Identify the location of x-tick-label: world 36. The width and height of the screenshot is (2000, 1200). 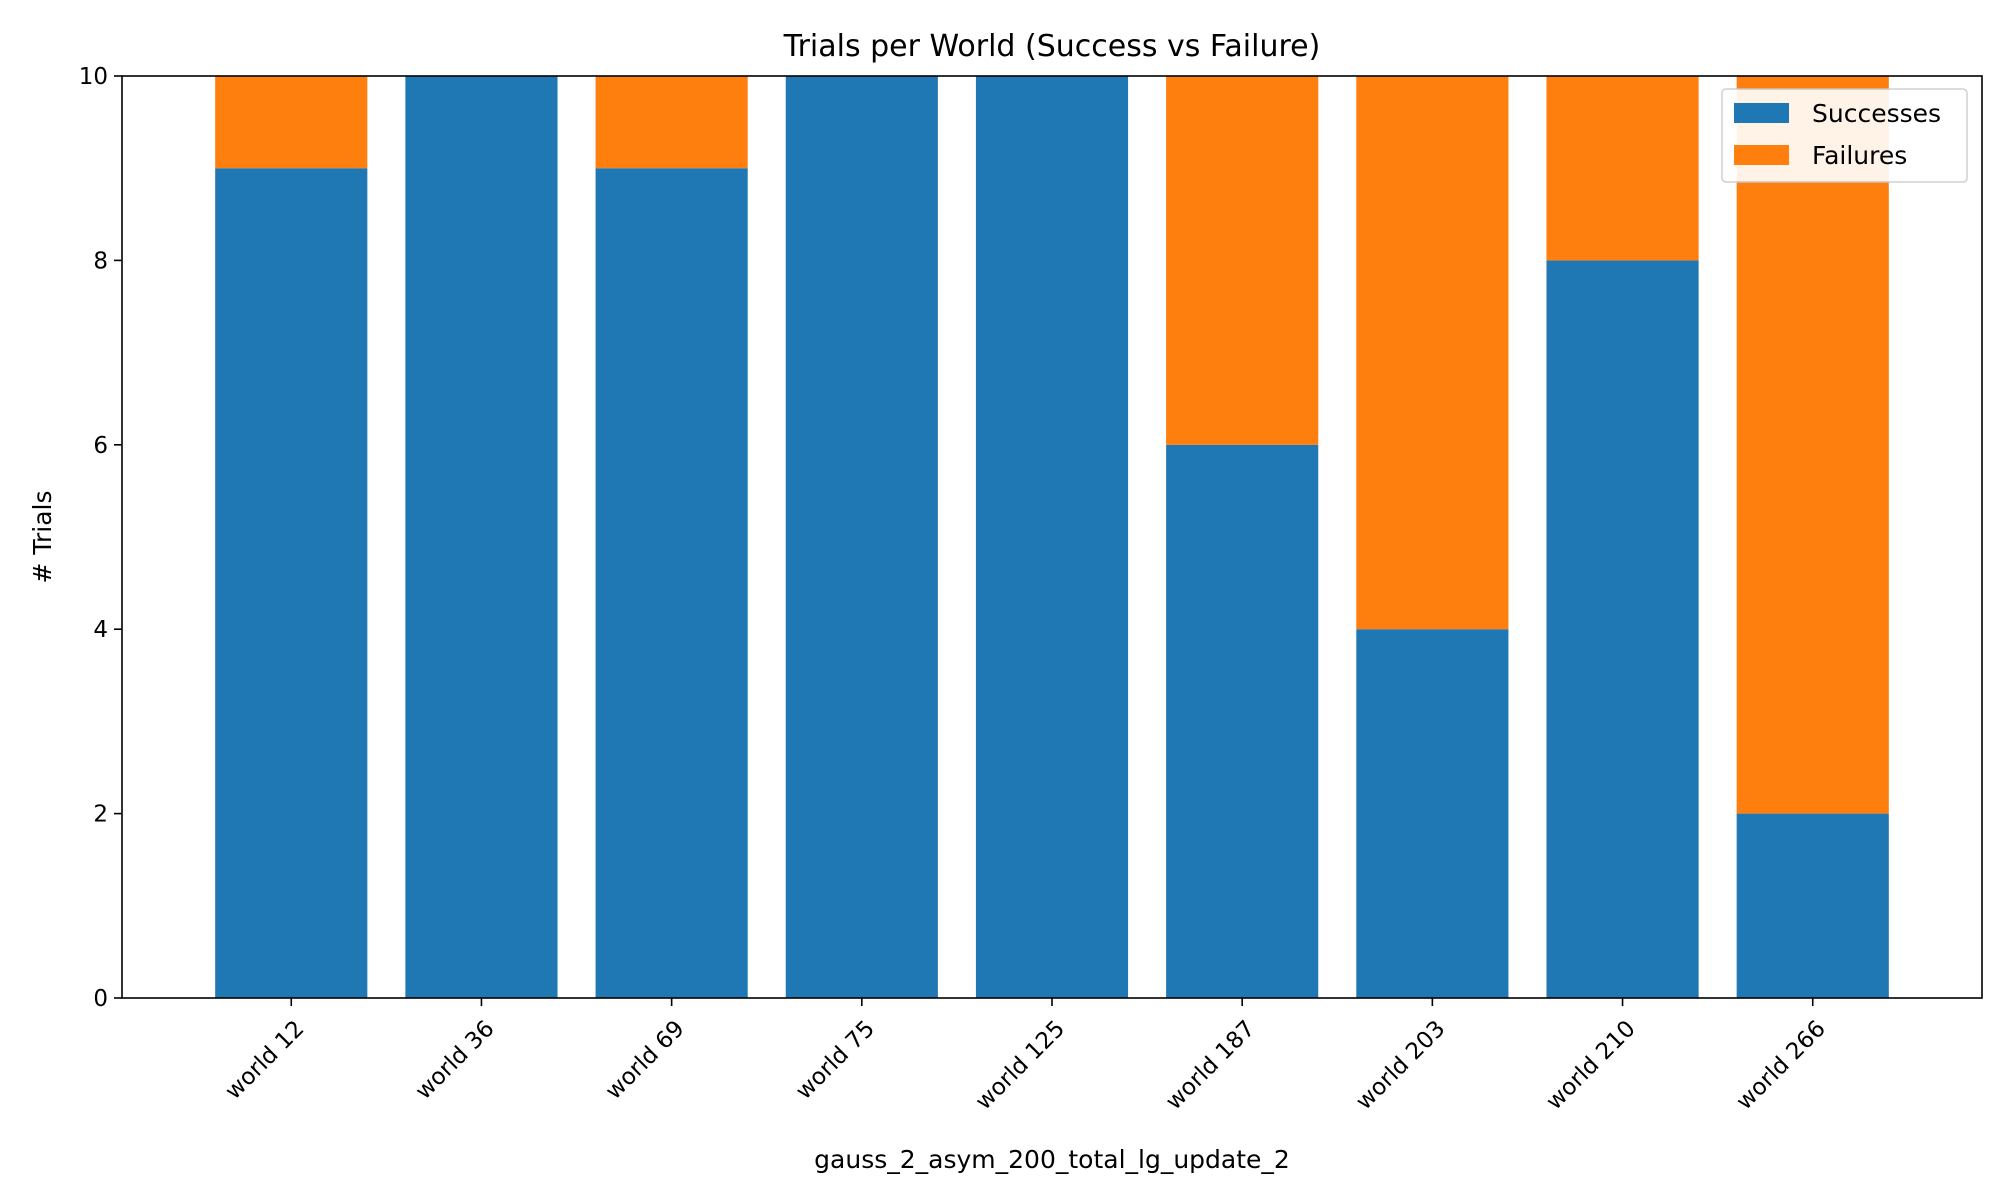
(455, 1060).